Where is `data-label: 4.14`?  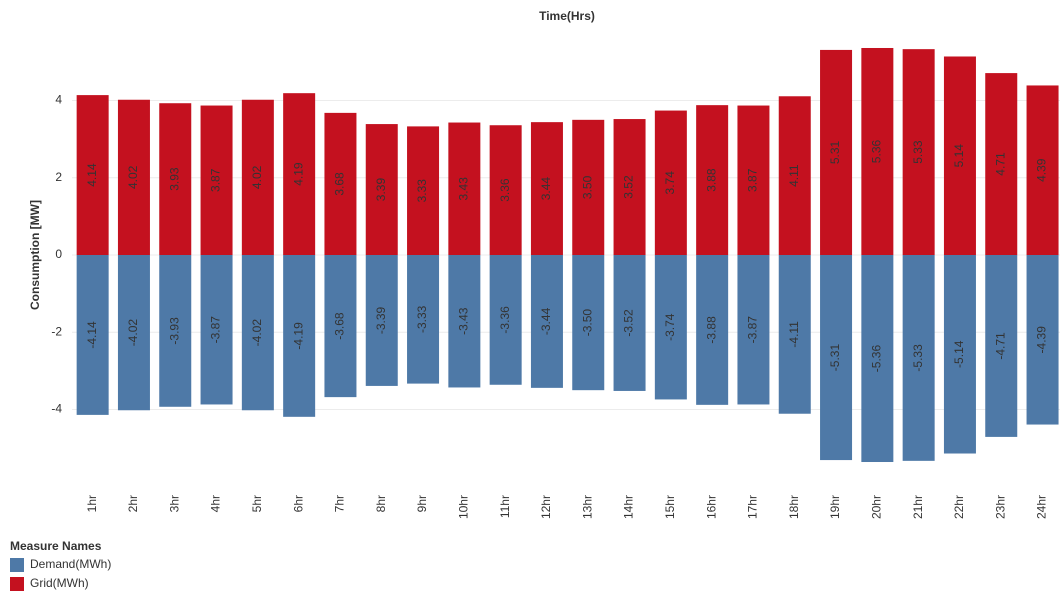 data-label: 4.14 is located at coordinates (92, 175).